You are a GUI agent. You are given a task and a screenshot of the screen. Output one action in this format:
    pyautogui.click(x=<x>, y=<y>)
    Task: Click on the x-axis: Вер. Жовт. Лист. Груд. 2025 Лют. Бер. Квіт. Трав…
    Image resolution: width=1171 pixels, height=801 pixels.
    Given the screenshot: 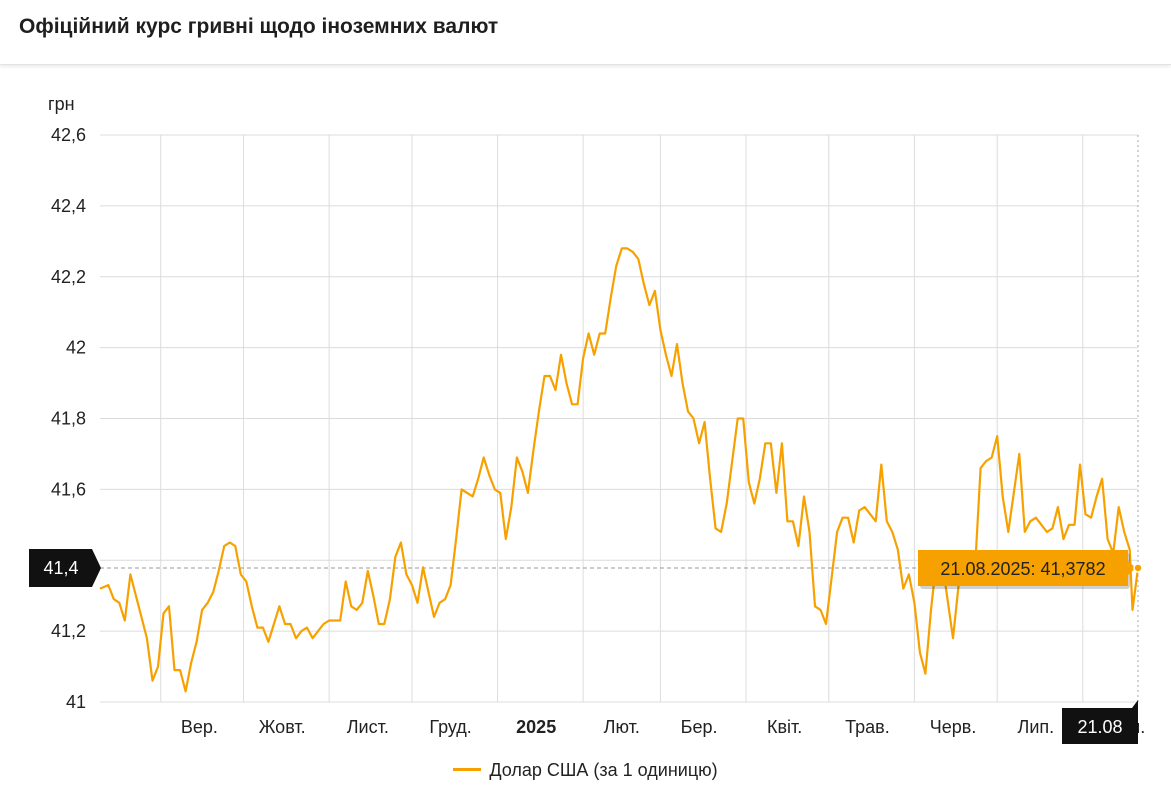 What is the action you would take?
    pyautogui.click(x=663, y=727)
    